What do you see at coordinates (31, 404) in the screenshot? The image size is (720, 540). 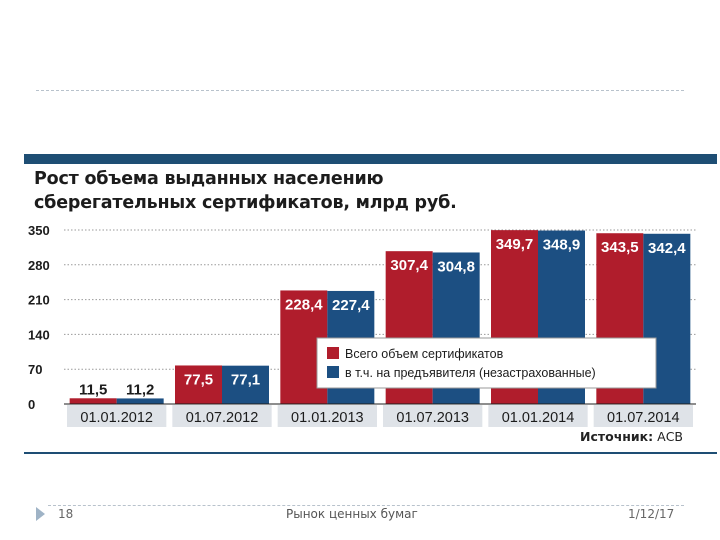 I see `y-tick-label: 0` at bounding box center [31, 404].